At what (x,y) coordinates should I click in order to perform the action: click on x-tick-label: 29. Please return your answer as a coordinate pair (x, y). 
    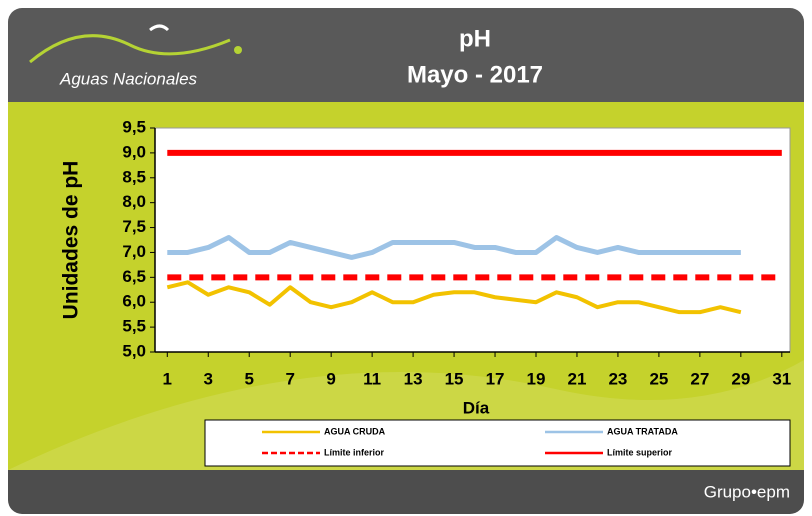
    Looking at the image, I should click on (740, 378).